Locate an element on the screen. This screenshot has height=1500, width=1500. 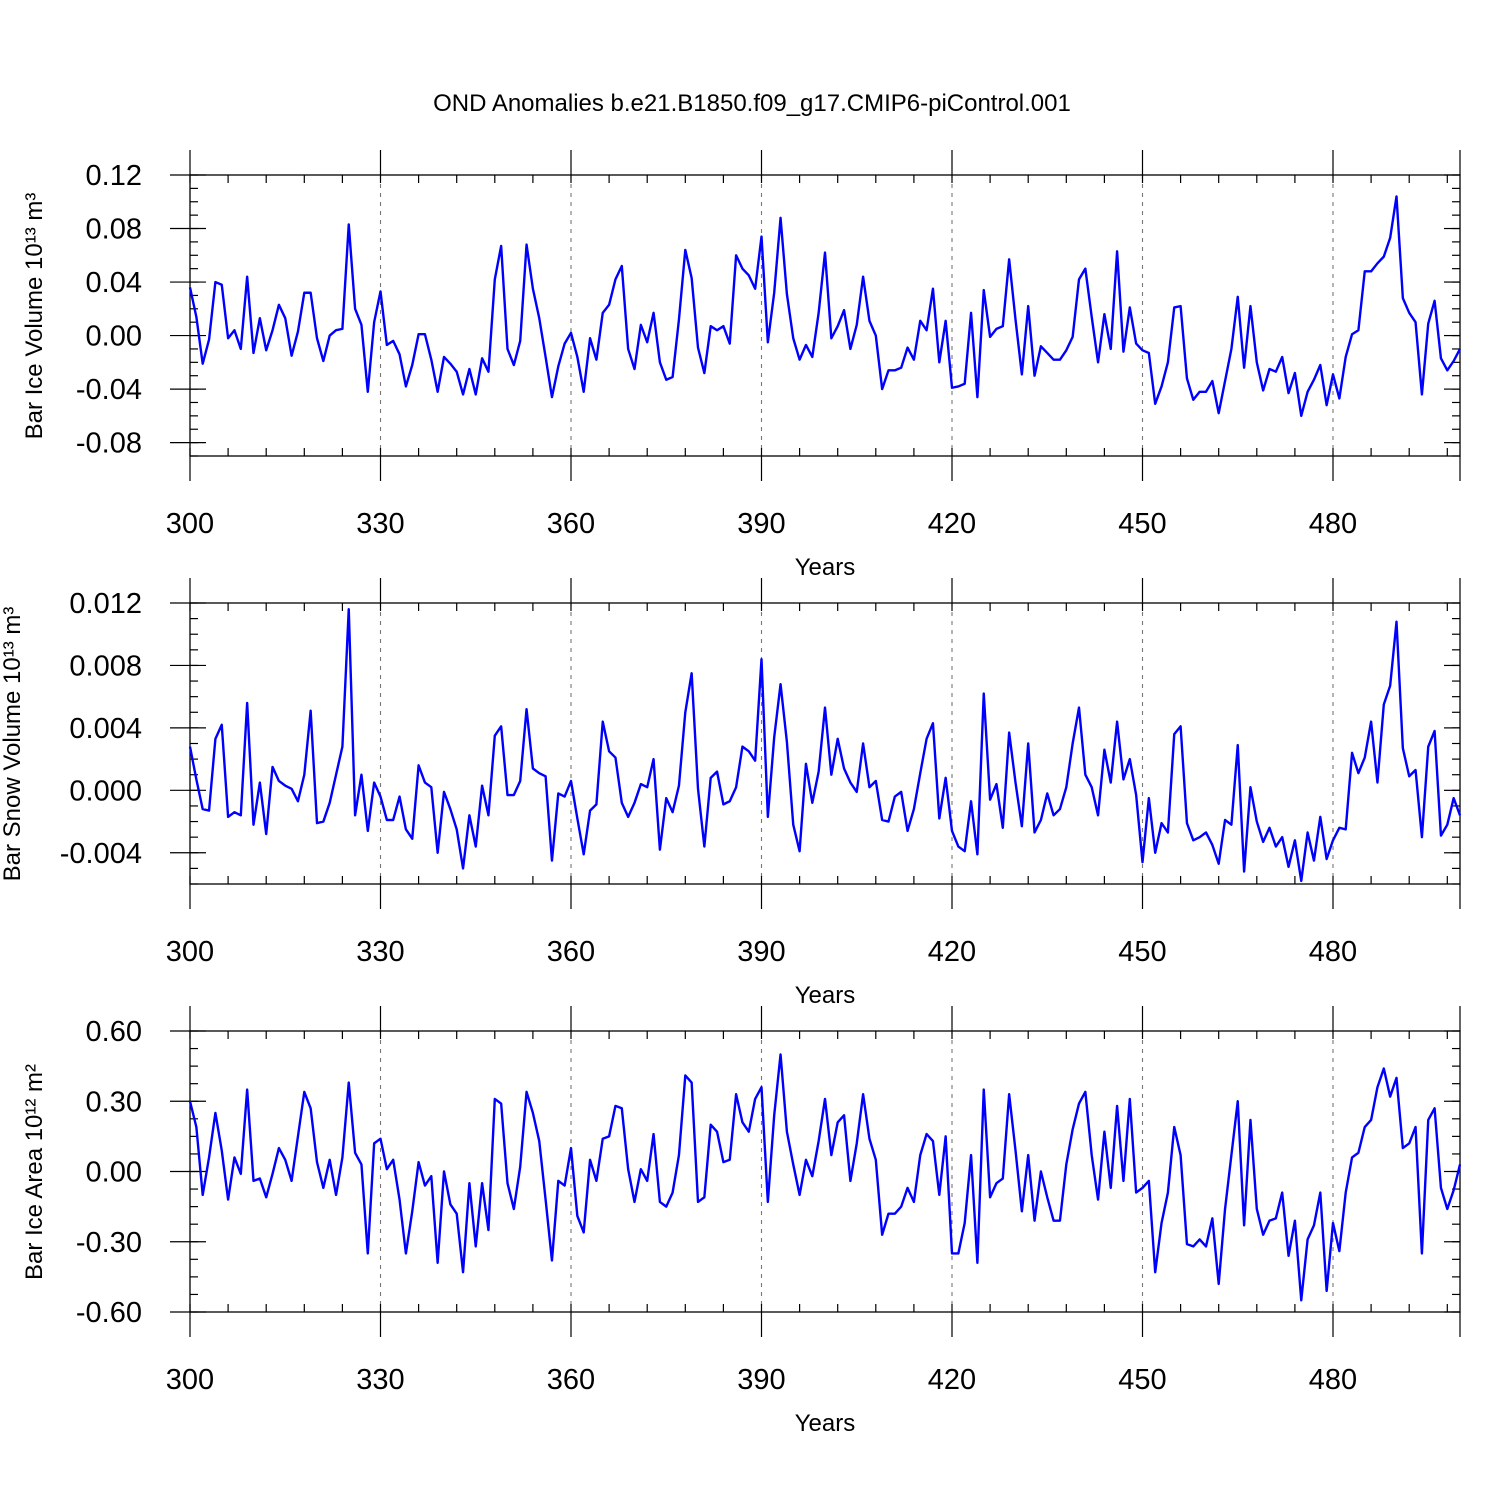
panel-ice-volume-xtick-label: 390 is located at coordinates (761, 524).